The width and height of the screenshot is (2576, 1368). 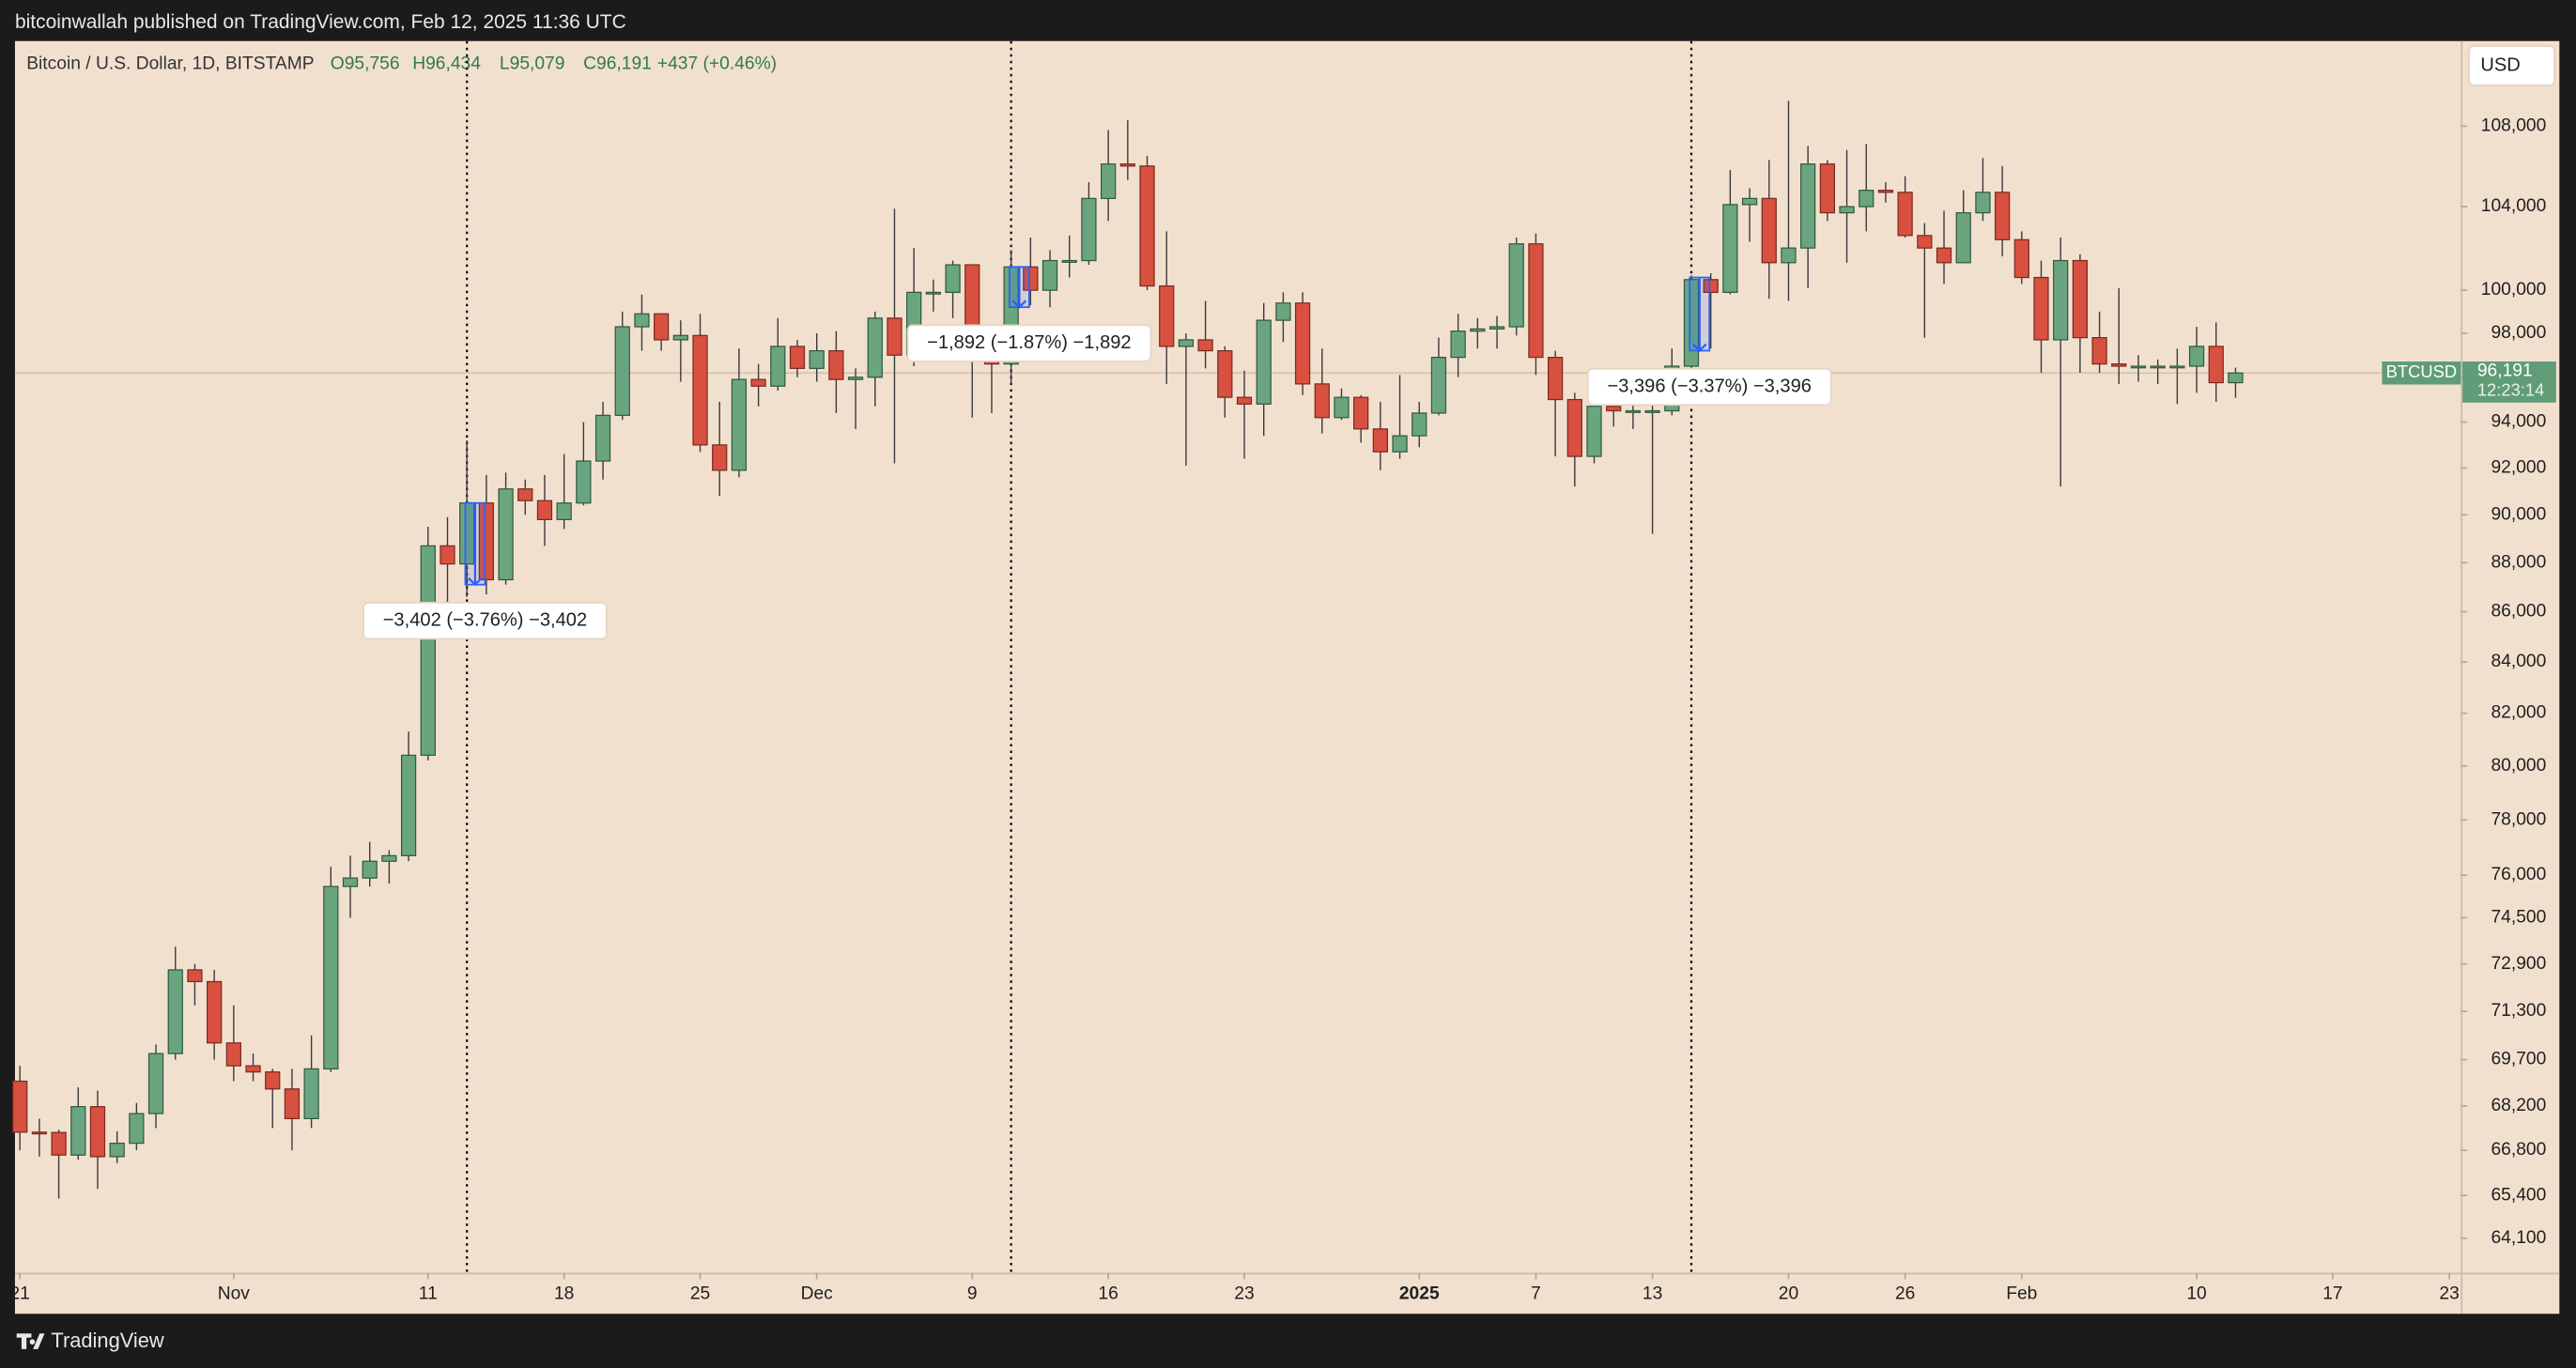 I want to click on x-tick-label: 13, so click(x=1652, y=1293).